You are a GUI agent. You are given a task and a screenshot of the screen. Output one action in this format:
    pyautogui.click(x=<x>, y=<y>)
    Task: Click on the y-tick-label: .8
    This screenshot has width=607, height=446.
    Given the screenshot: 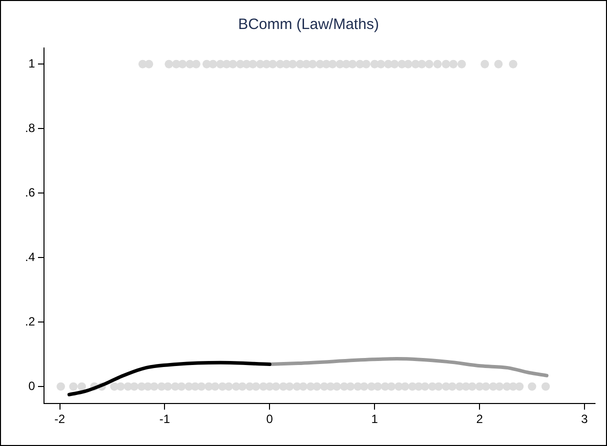 What is the action you would take?
    pyautogui.click(x=30, y=127)
    